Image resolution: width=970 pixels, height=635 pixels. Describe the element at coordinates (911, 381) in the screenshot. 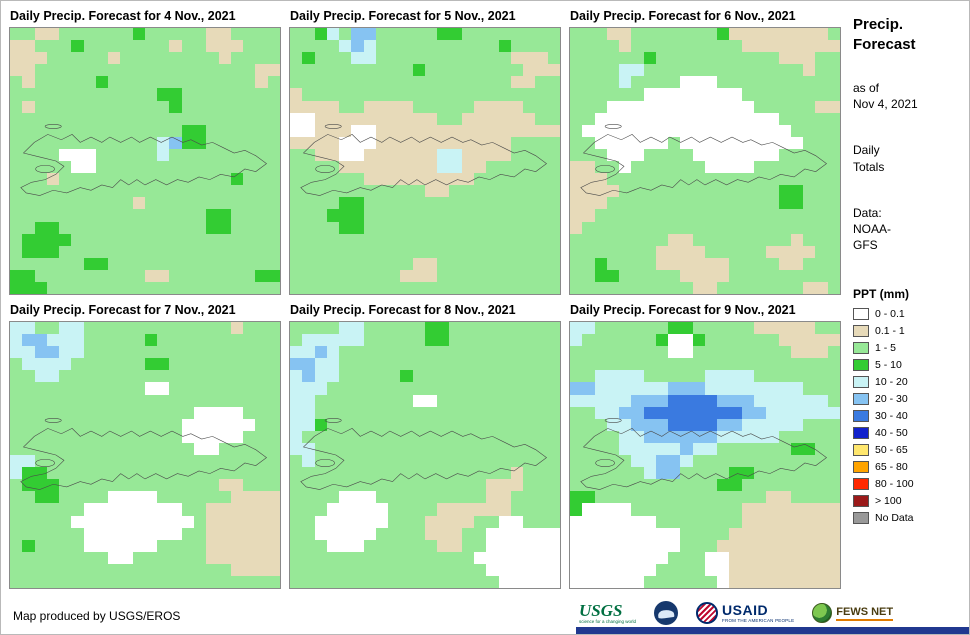

I see `legend-item: 10 - 20` at that location.